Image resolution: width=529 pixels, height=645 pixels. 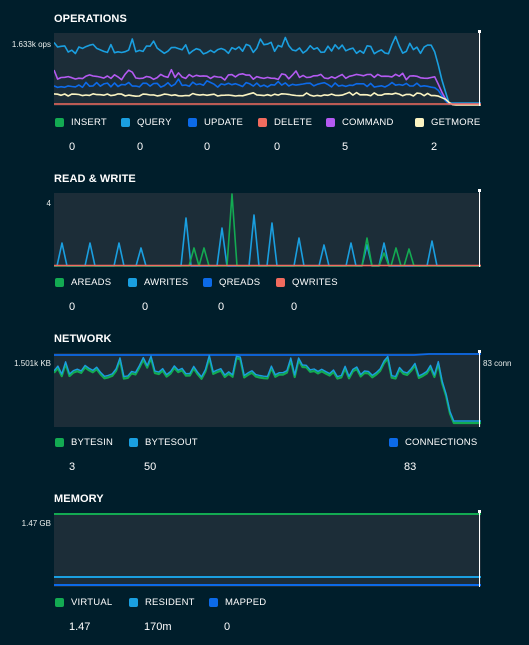 I want to click on legend-areads: AREADS, so click(x=83, y=282).